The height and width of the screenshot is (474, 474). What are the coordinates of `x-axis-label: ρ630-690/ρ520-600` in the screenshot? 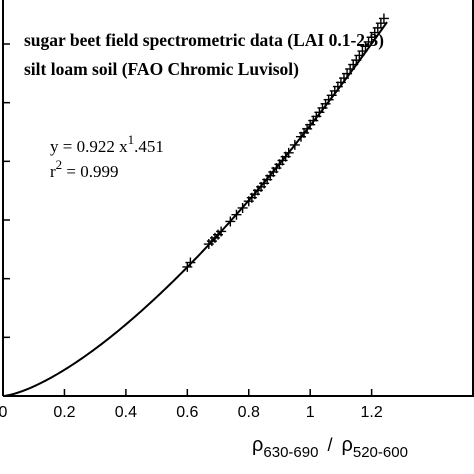 It's located at (330, 447).